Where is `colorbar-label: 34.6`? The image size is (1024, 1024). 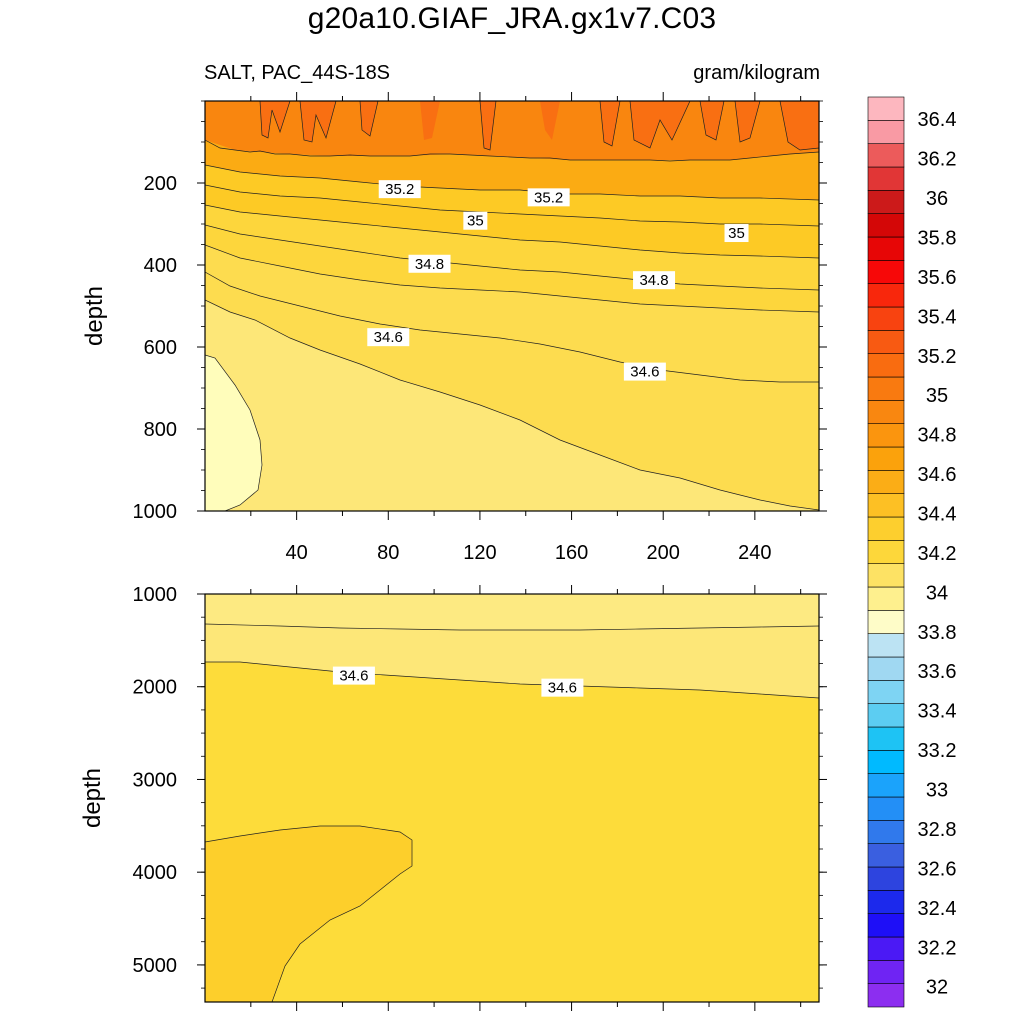
colorbar-label: 34.6 is located at coordinates (937, 475).